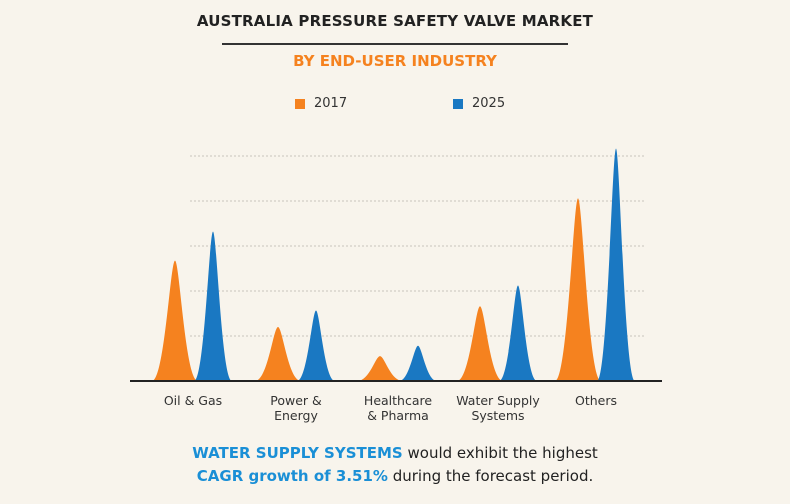  I want to click on legend-item-2025: 2025, so click(479, 103).